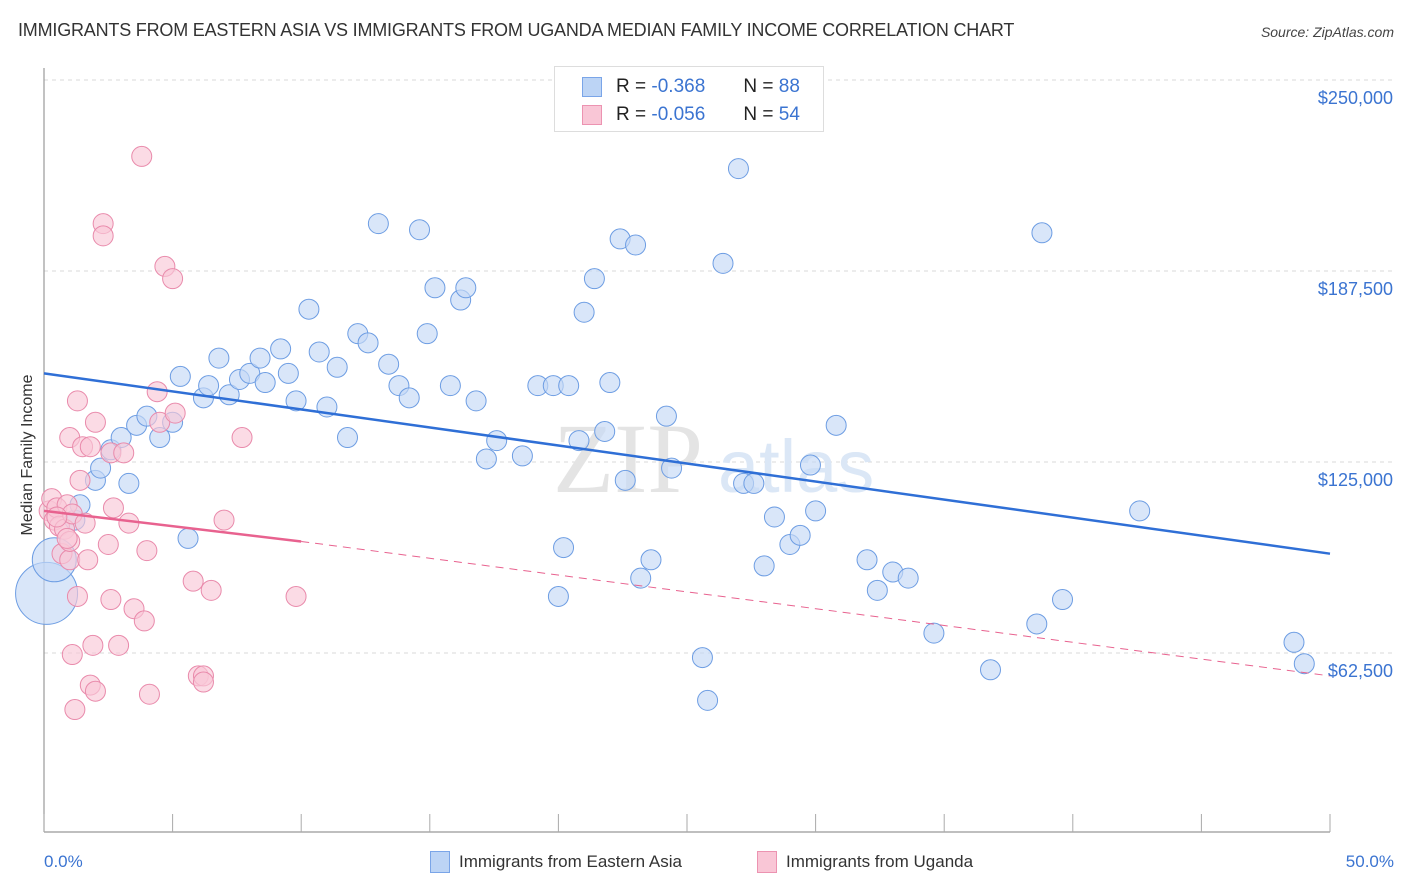  What do you see at coordinates (767, 862) in the screenshot?
I see `legend-swatch-uganda` at bounding box center [767, 862].